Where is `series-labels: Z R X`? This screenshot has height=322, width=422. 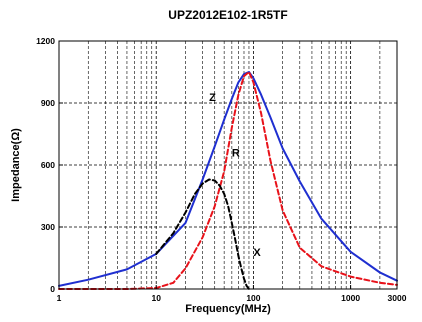 series-labels: Z R X is located at coordinates (235, 175).